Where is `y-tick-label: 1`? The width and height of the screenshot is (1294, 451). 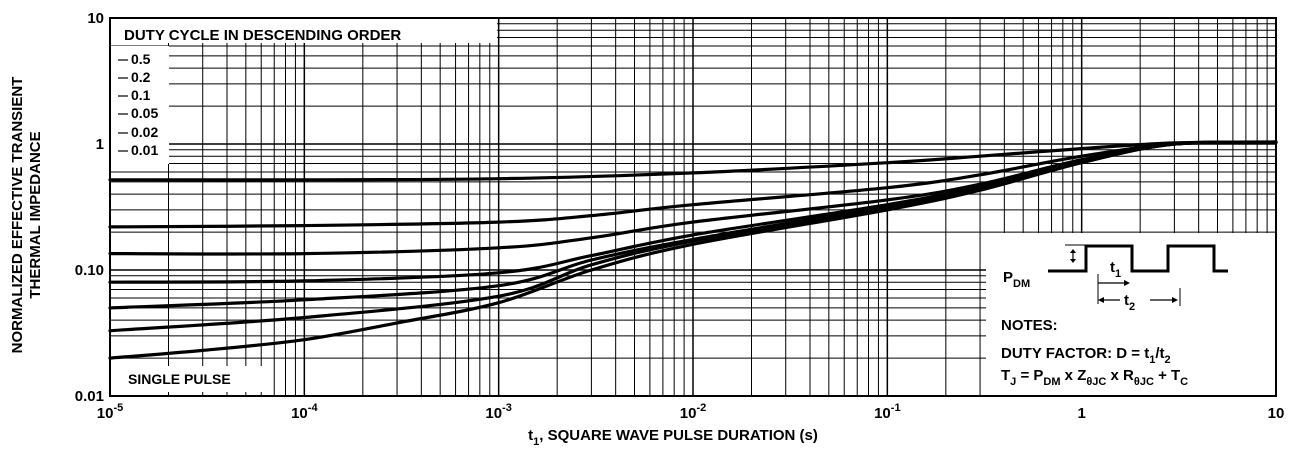 y-tick-label: 1 is located at coordinates (100, 144).